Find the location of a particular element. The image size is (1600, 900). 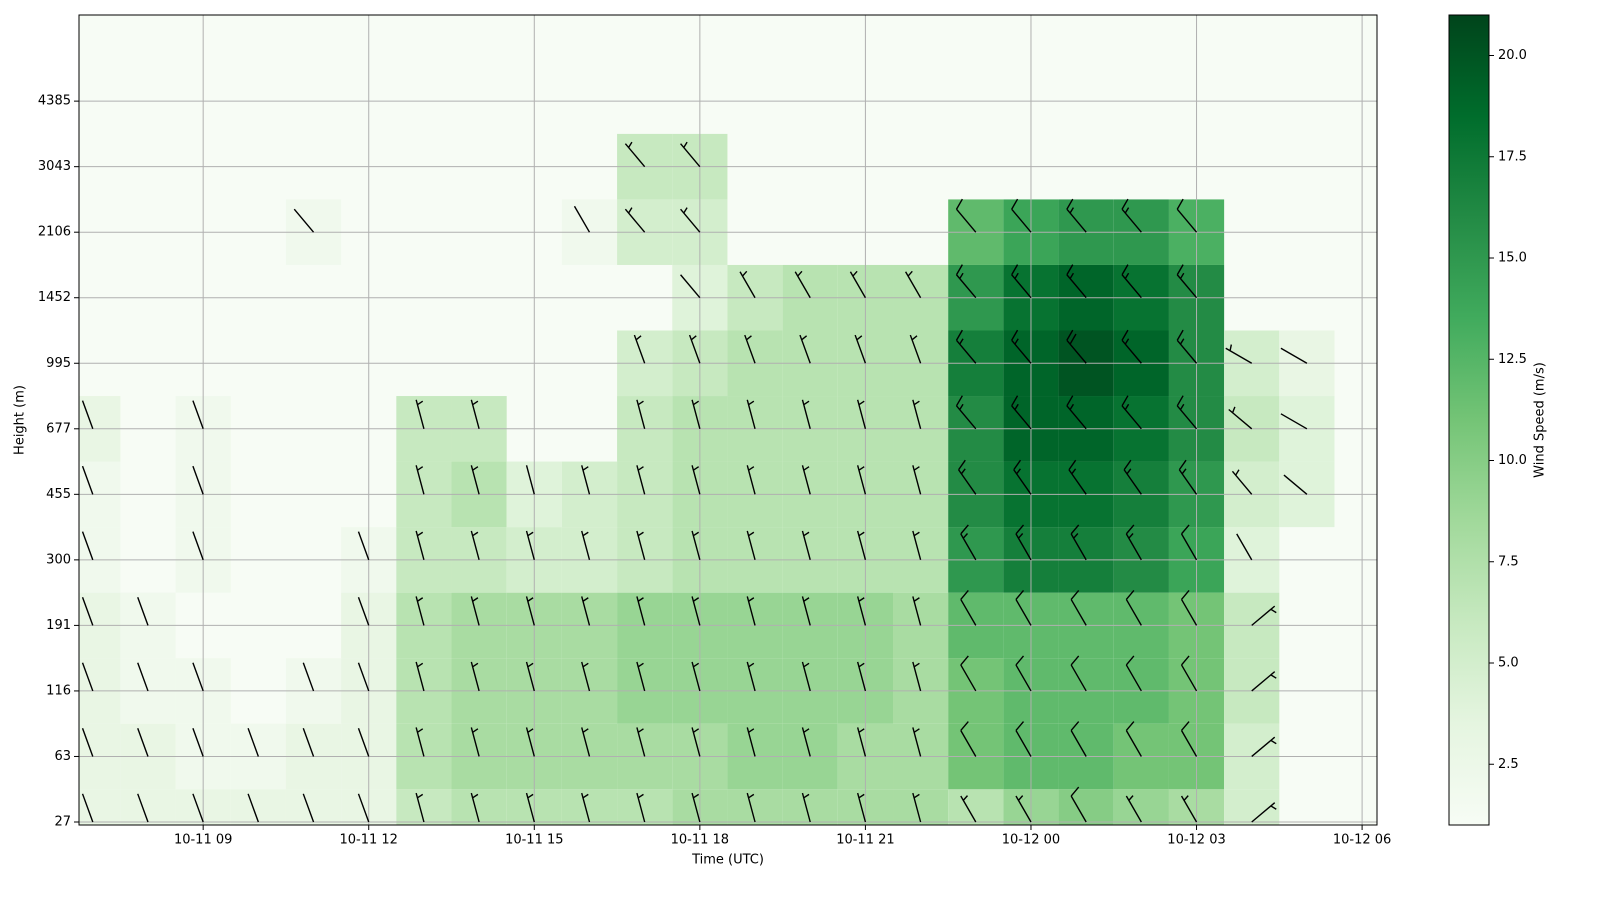

y-tick-label: 3043 is located at coordinates (54, 166).